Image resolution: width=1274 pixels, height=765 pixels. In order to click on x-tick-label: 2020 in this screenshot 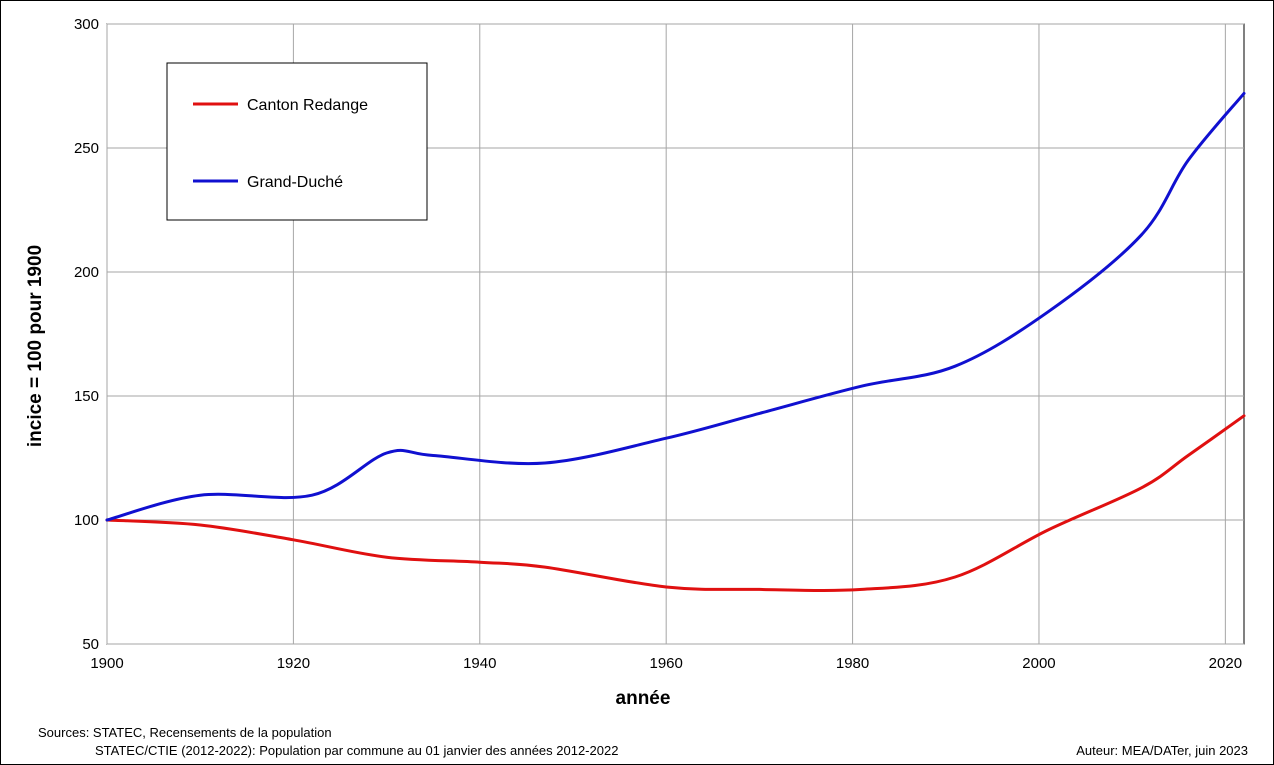, I will do `click(1225, 663)`.